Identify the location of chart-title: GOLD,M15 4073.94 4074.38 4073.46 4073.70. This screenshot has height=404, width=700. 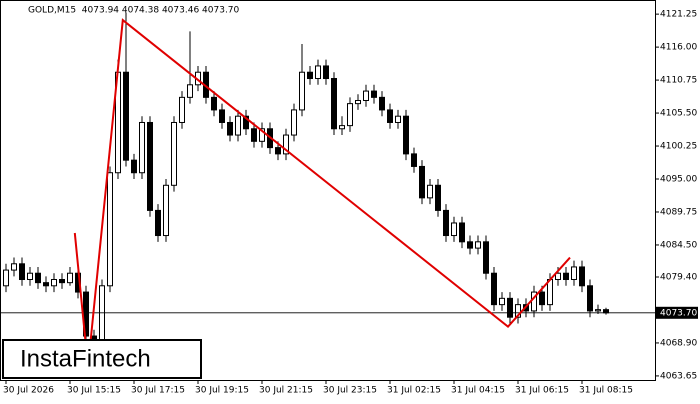
(134, 11).